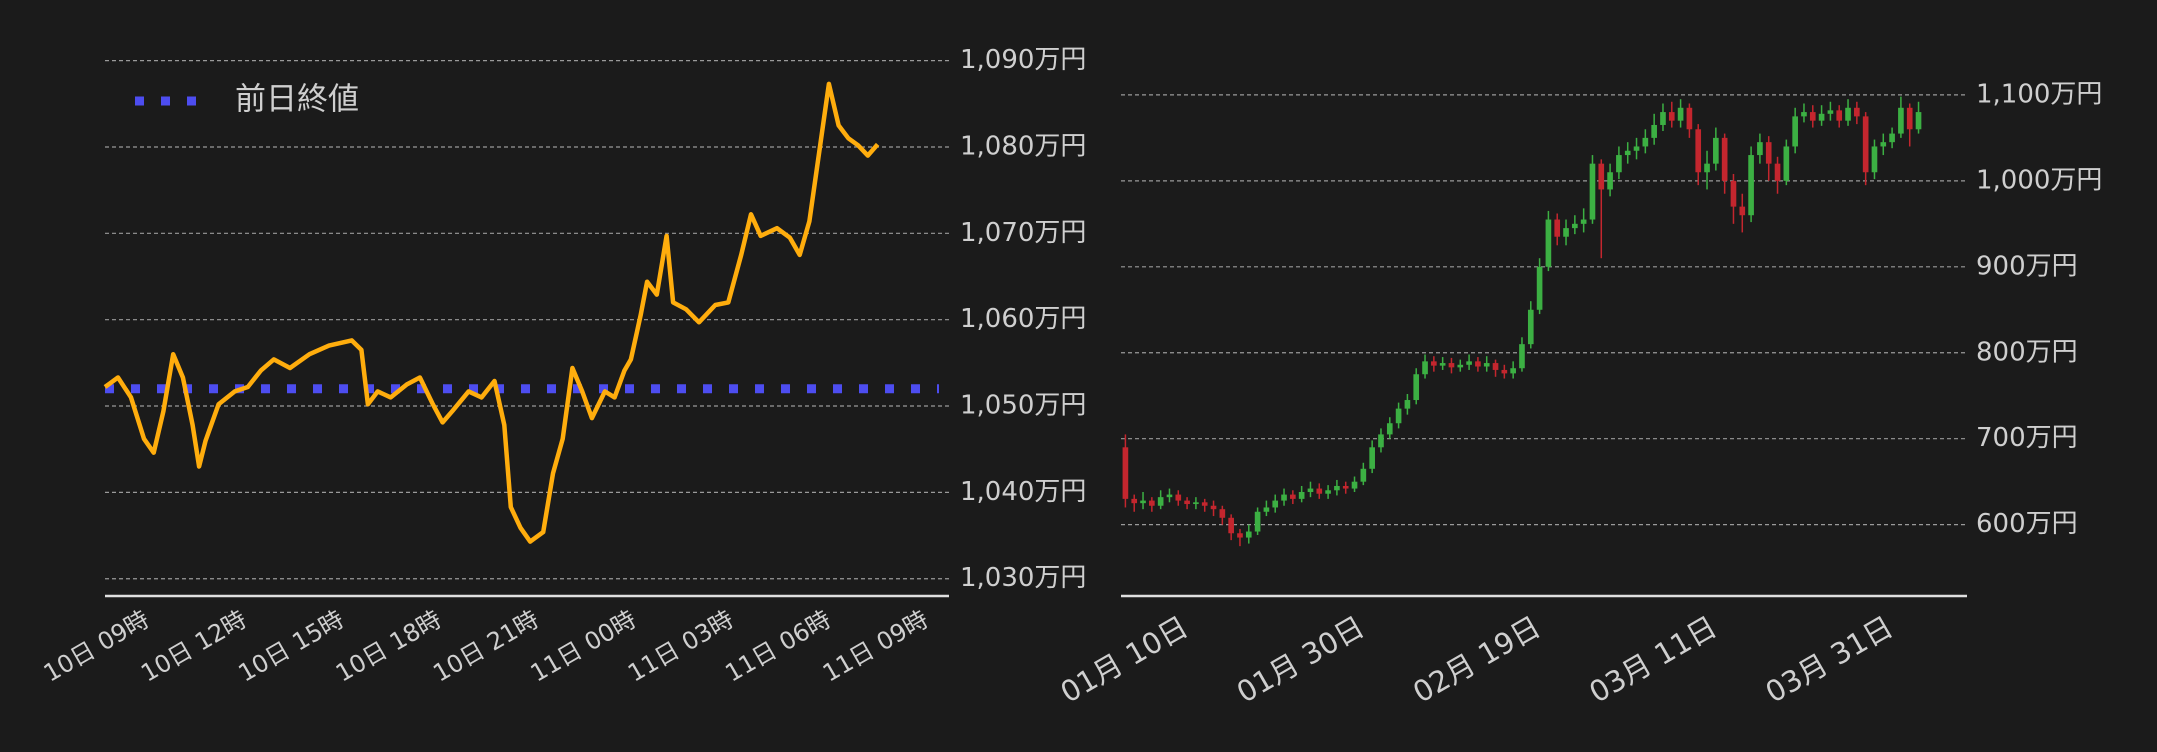 The width and height of the screenshot is (2157, 752). Describe the element at coordinates (2039, 180) in the screenshot. I see `y-tick-label: 1,000万円` at that location.